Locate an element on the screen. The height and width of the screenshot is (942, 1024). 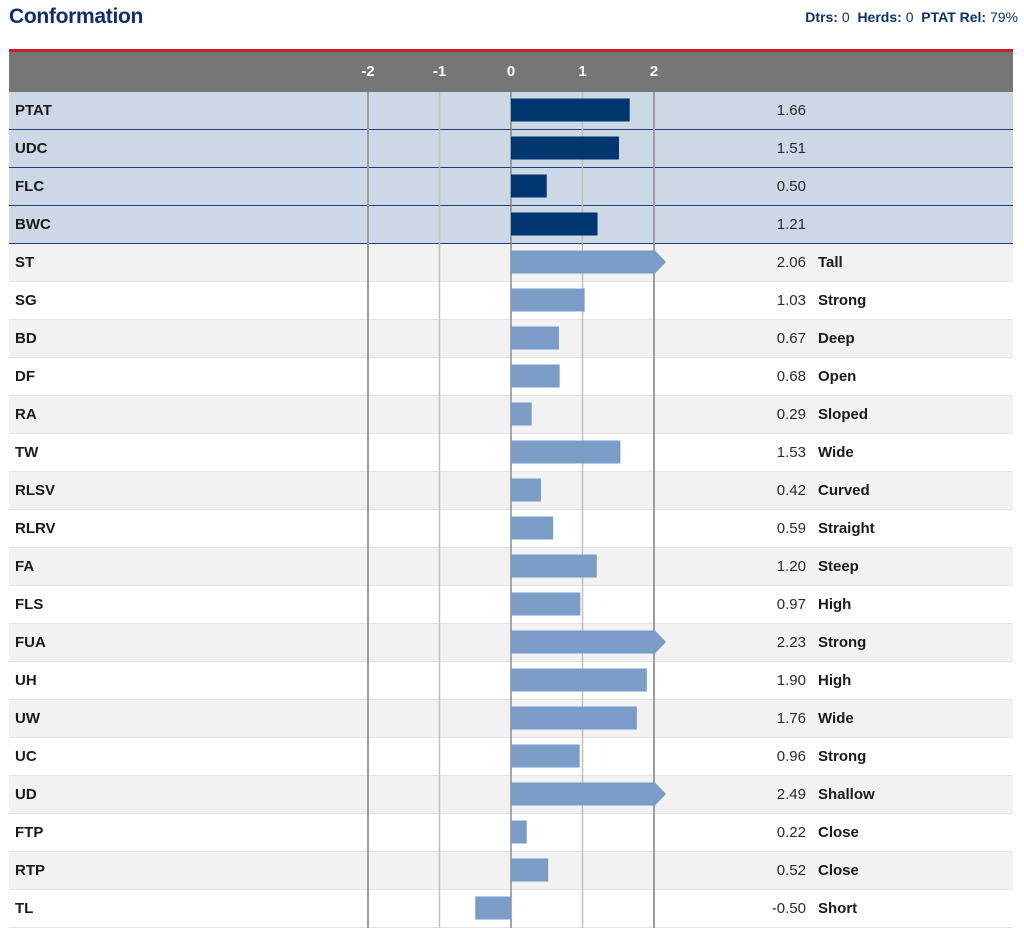
trait-row: RA 0.29 Sloped is located at coordinates (511, 415).